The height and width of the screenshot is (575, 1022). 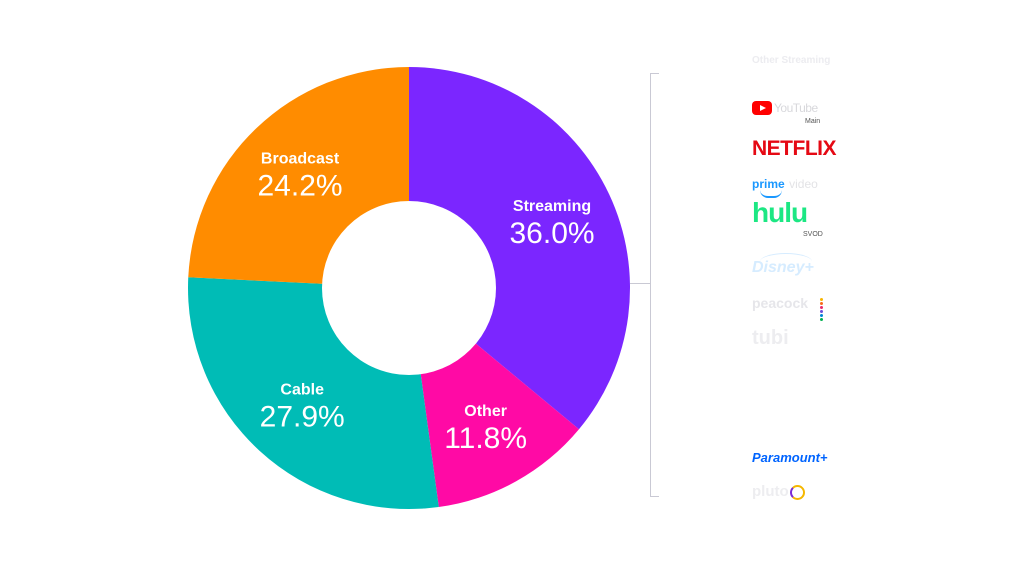 I want to click on slice-value-cable: 27.9%, so click(x=302, y=416).